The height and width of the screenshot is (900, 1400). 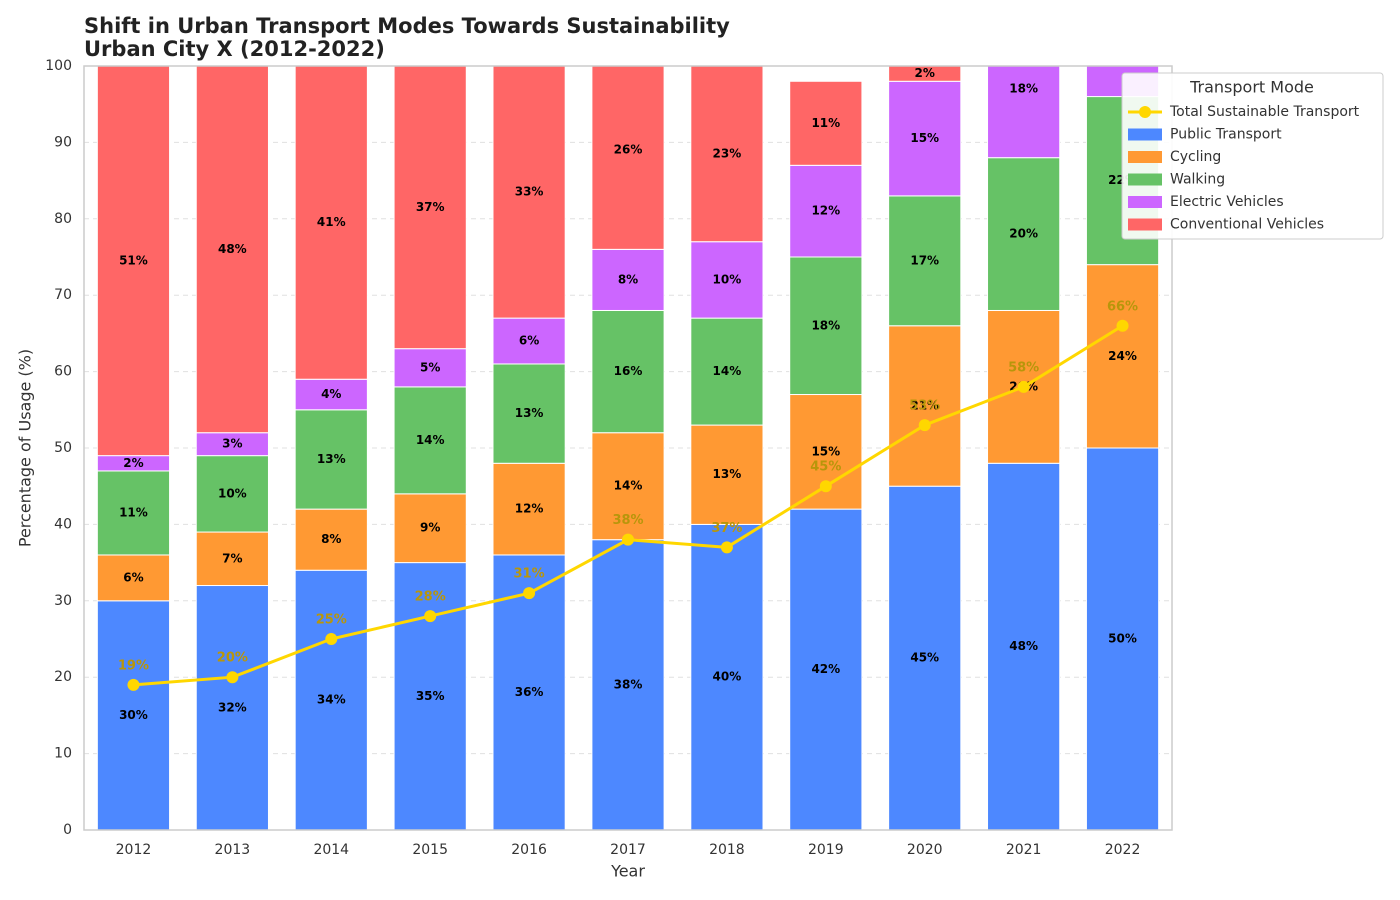 I want to click on legend-label: Public Transport, so click(x=1226, y=135).